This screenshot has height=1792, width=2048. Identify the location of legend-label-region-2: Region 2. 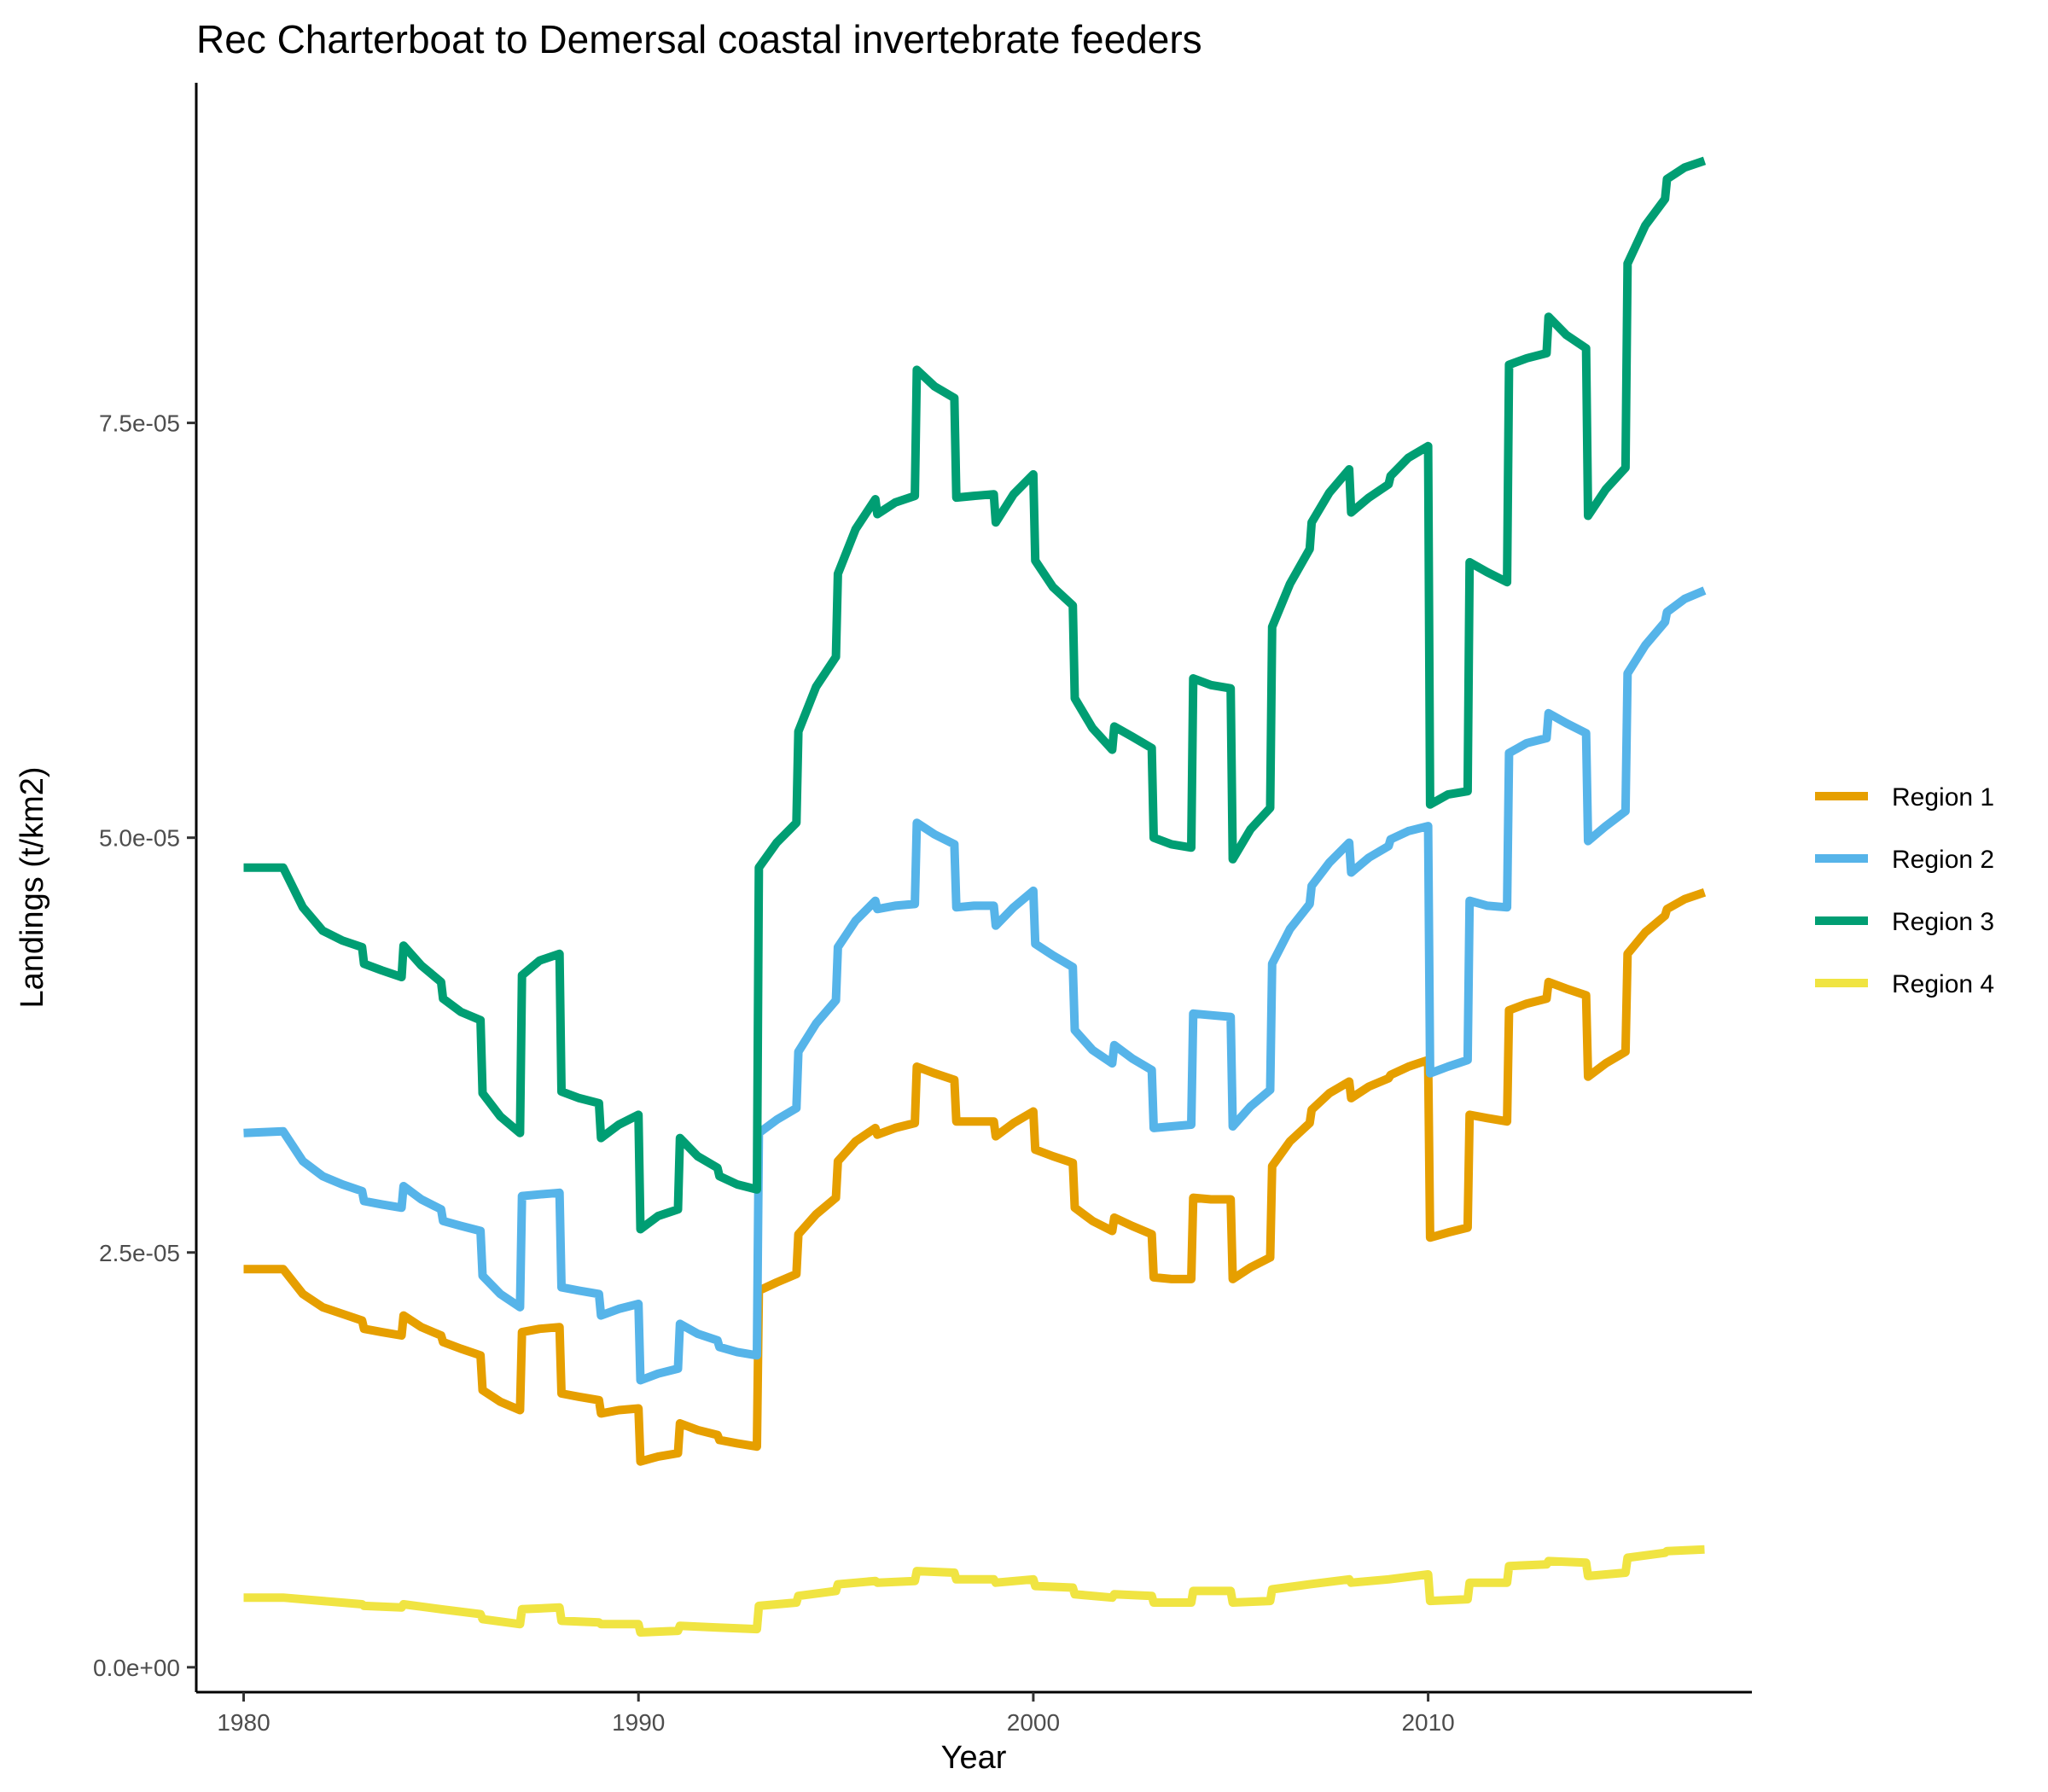
(1943, 860).